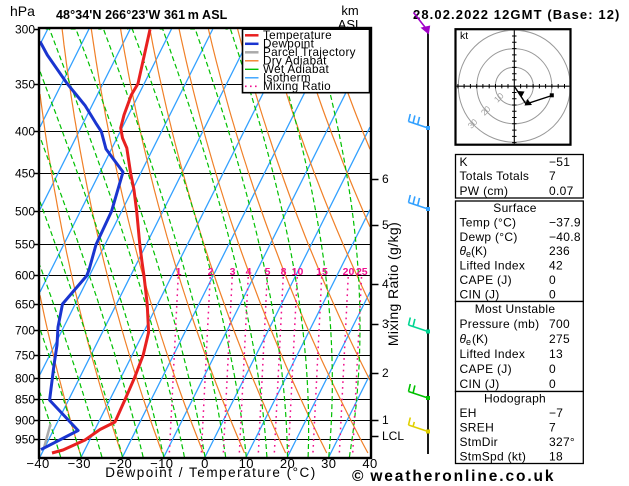 The height and width of the screenshot is (486, 629). I want to click on svg-text: 450, so click(25, 174).